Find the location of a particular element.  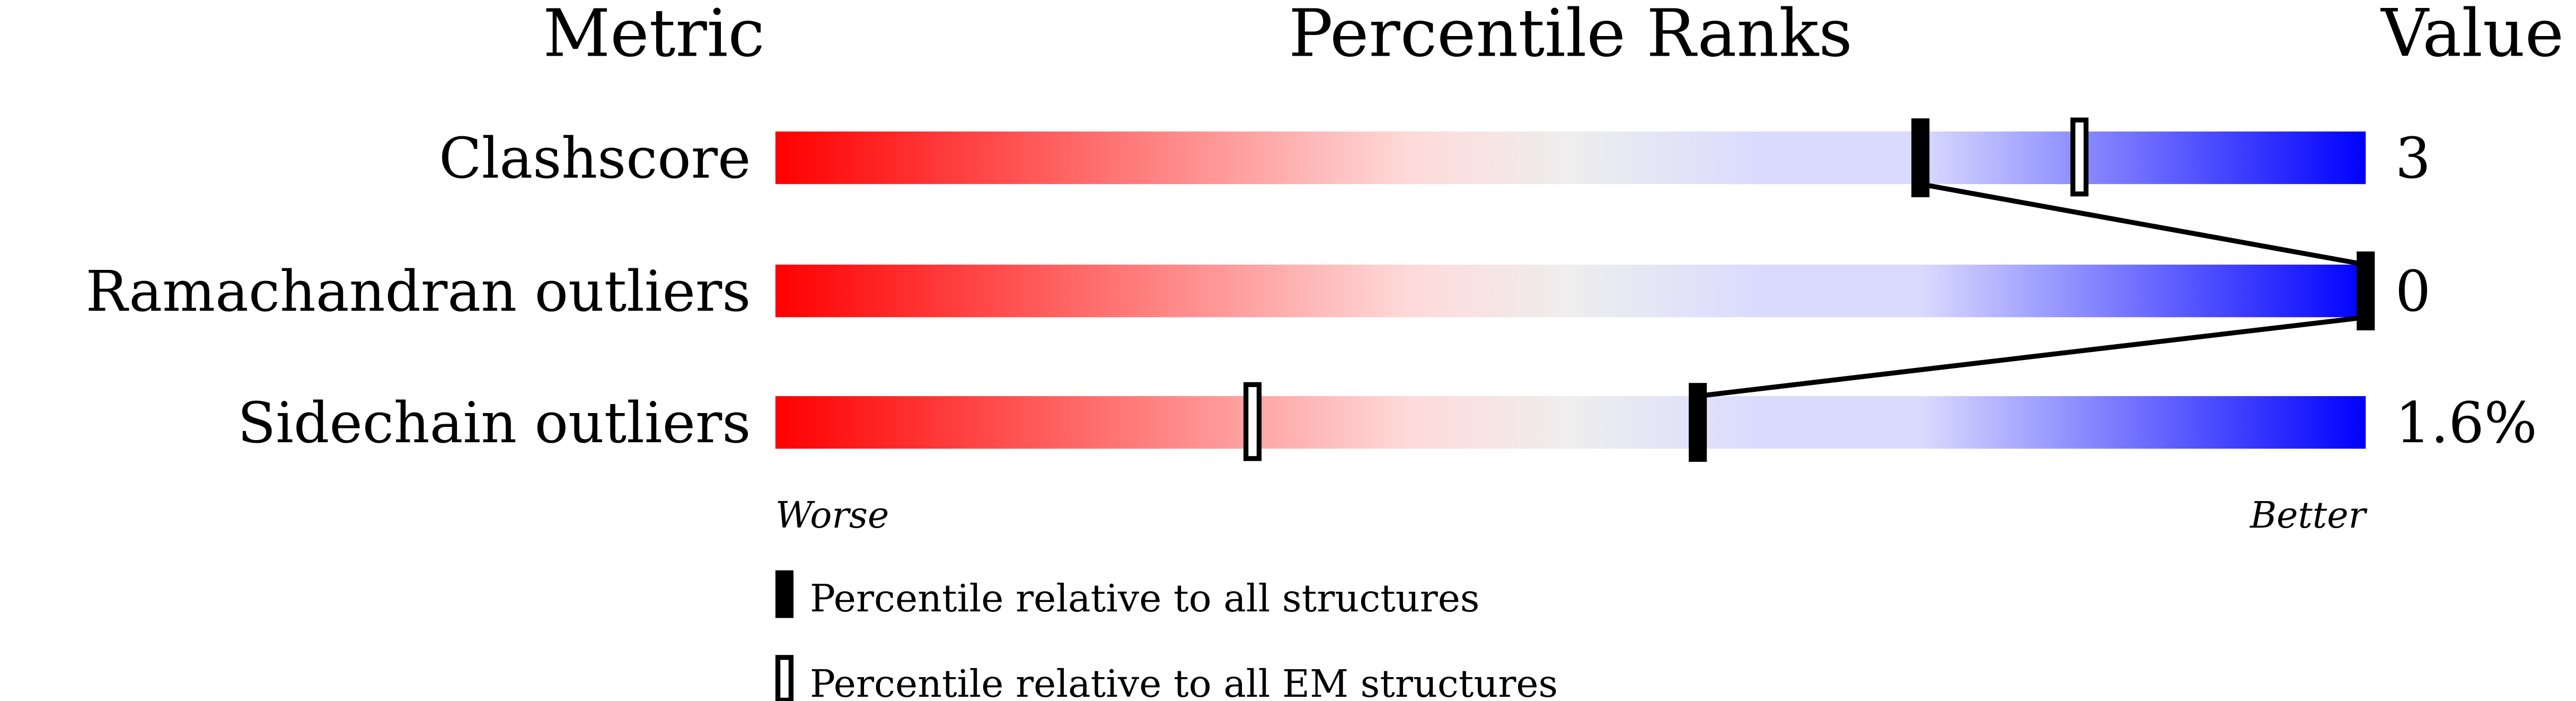

legend-label-em: Percentile relative to all EM structures is located at coordinates (1184, 681).